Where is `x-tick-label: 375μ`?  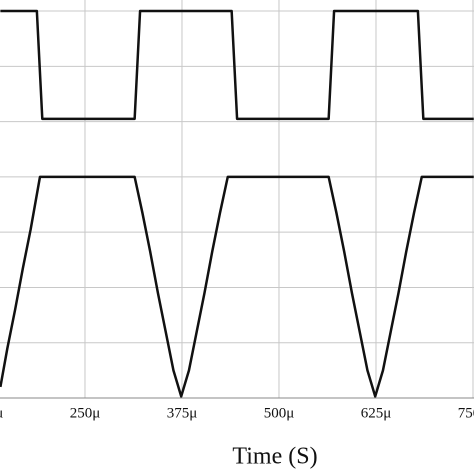
x-tick-label: 375μ is located at coordinates (182, 413).